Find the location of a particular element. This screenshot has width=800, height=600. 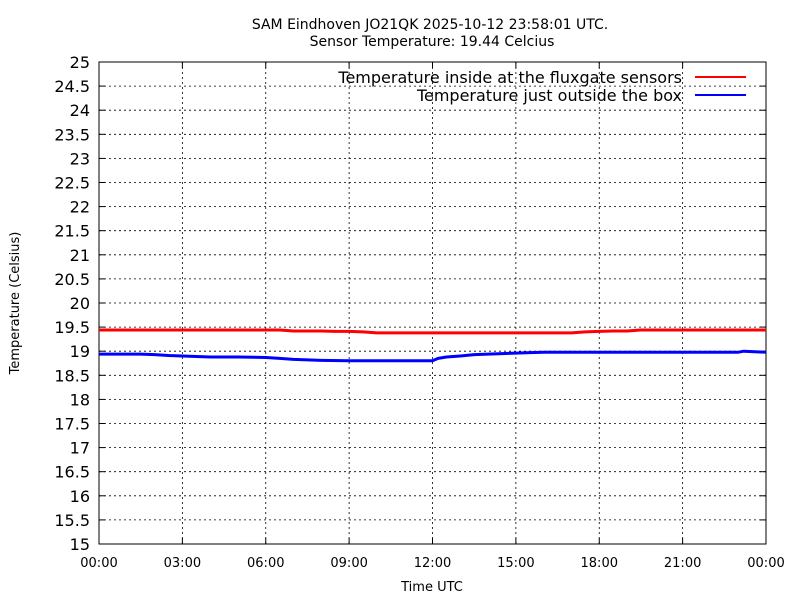

x-tick-label: 03:00 is located at coordinates (182, 563).